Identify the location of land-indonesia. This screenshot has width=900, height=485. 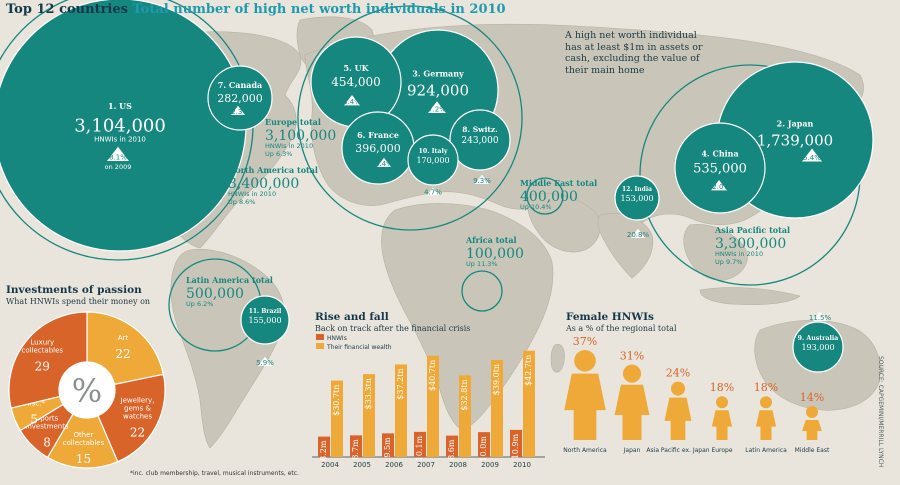
(750, 296).